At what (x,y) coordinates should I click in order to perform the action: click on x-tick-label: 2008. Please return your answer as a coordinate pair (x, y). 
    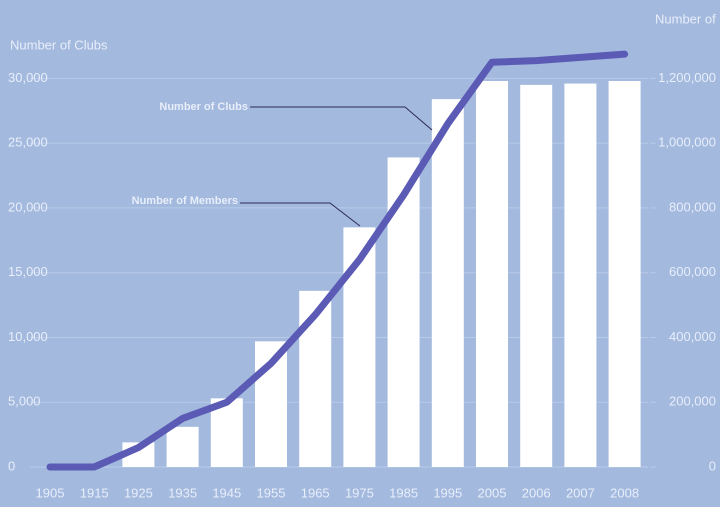
    Looking at the image, I should click on (624, 492).